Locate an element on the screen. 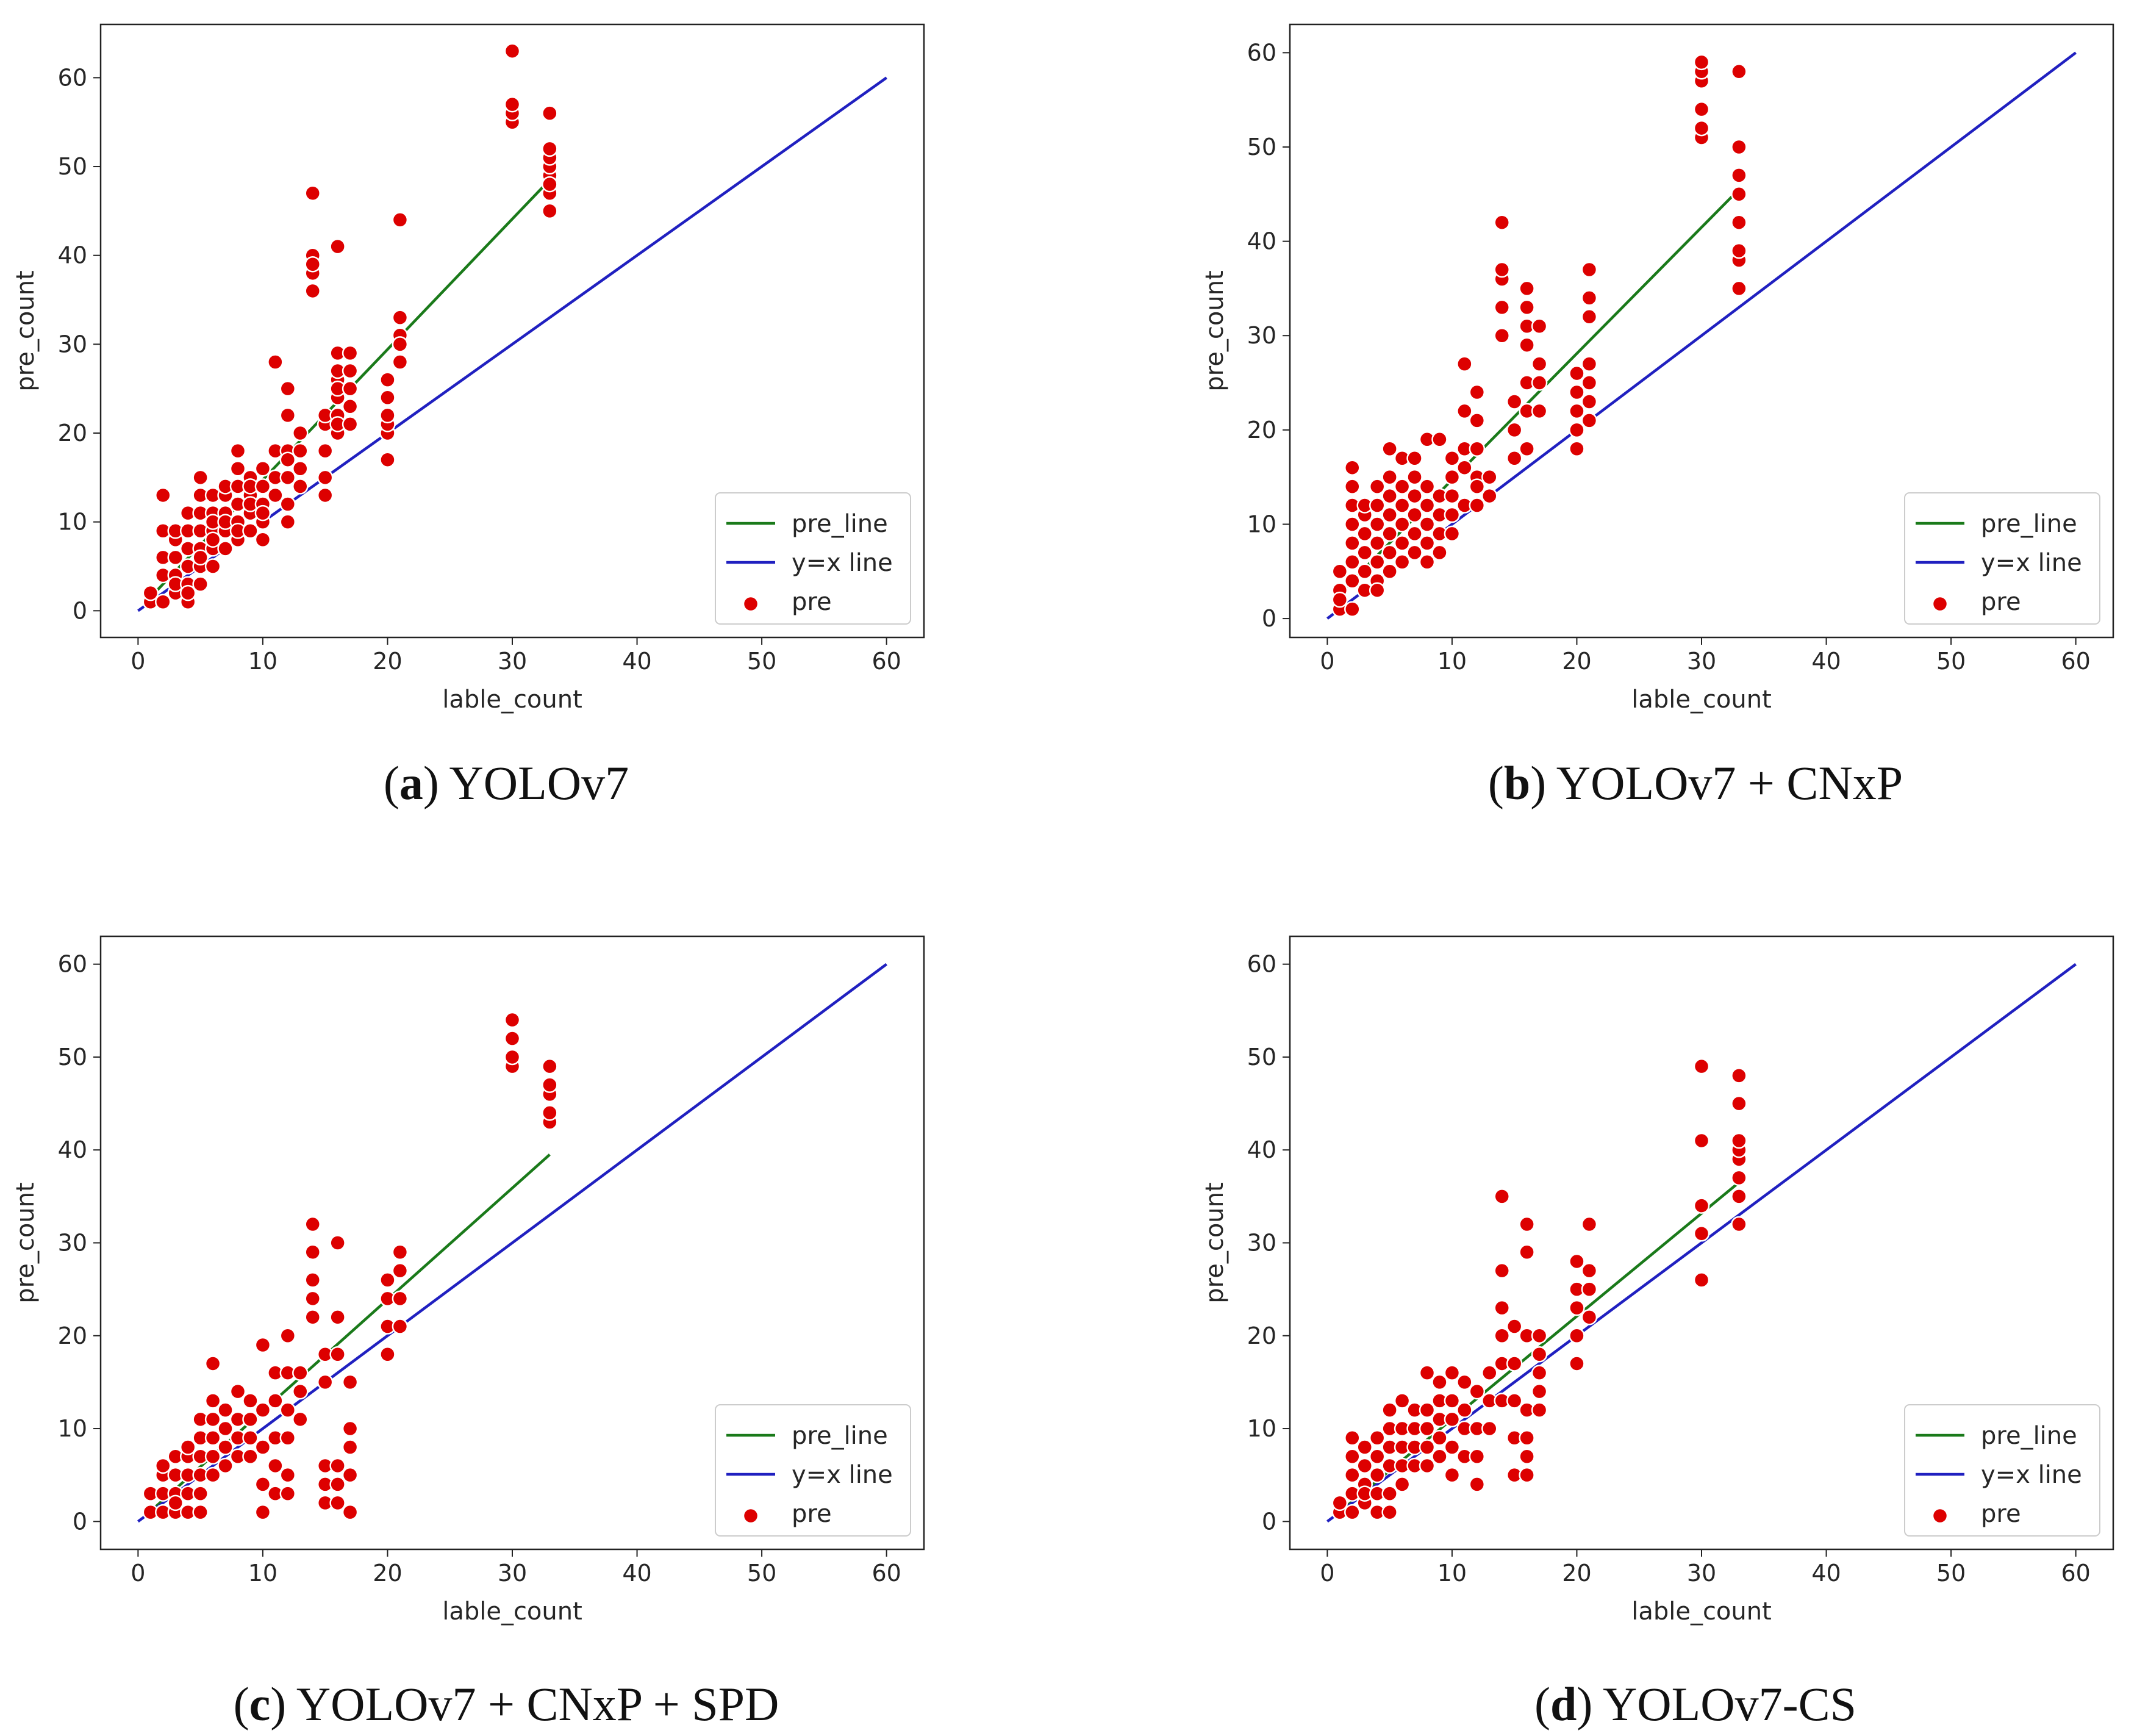 The height and width of the screenshot is (1736, 2137). caption-letter: a is located at coordinates (411, 783).